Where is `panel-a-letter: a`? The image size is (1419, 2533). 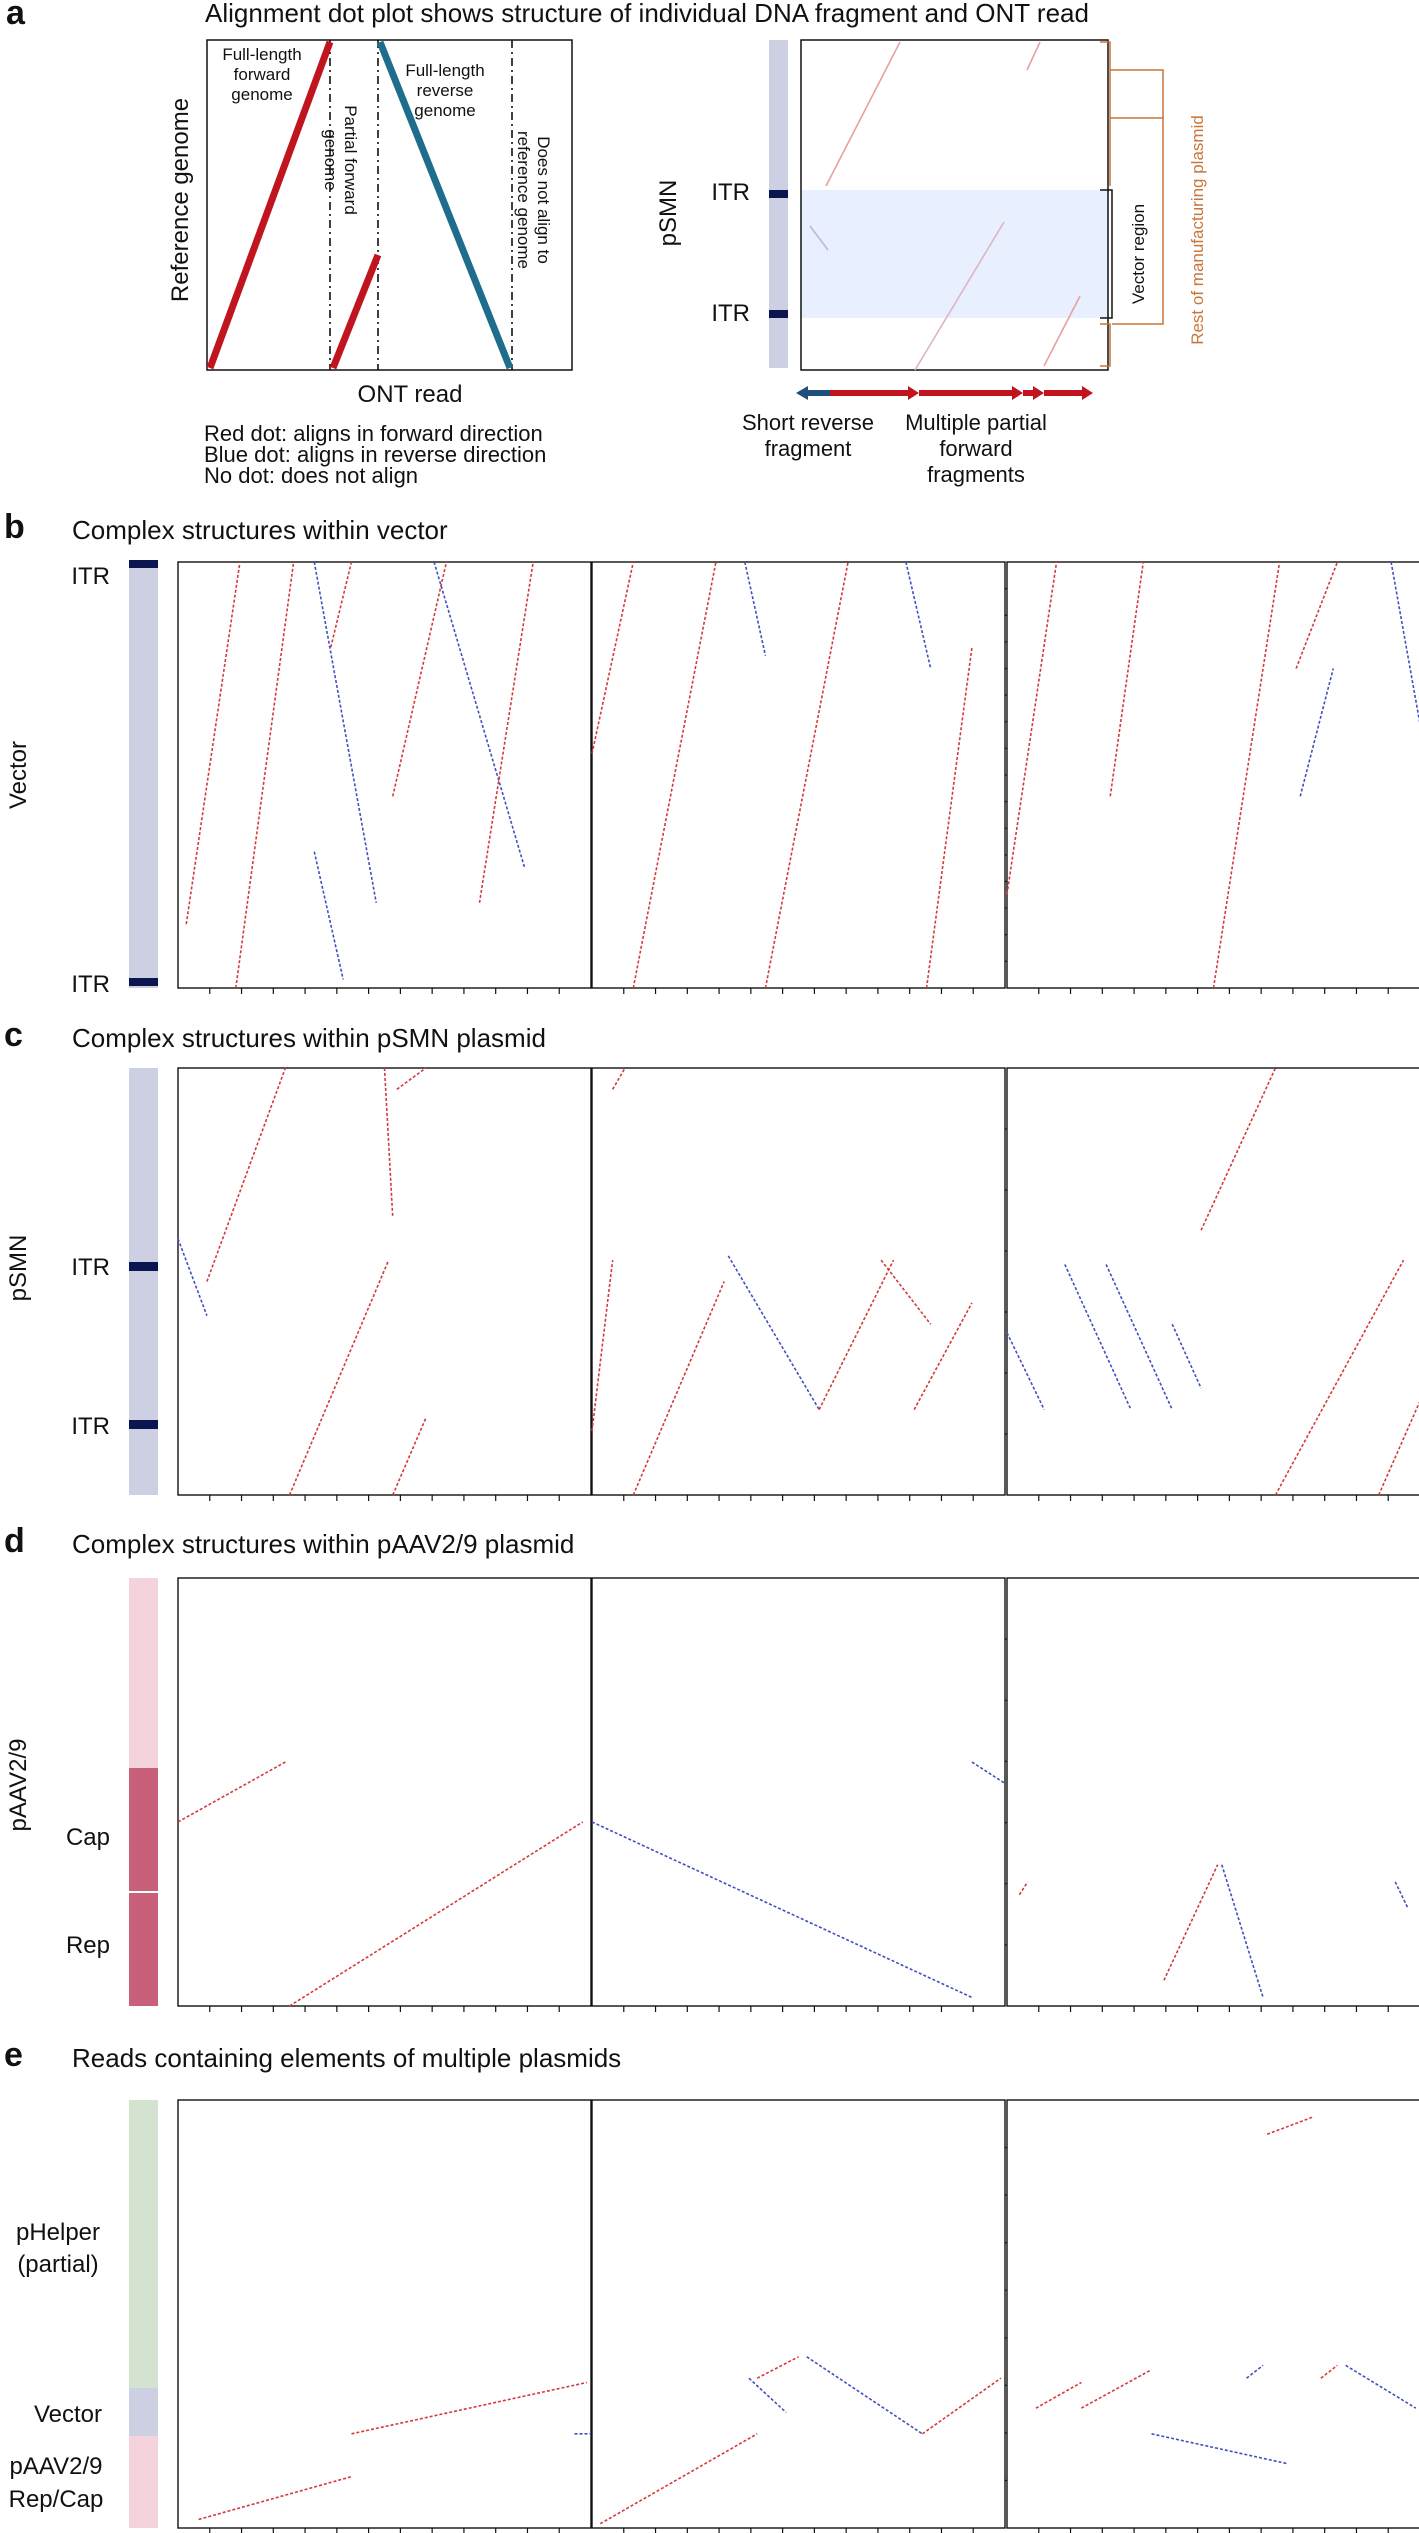 panel-a-letter: a is located at coordinates (16, 16).